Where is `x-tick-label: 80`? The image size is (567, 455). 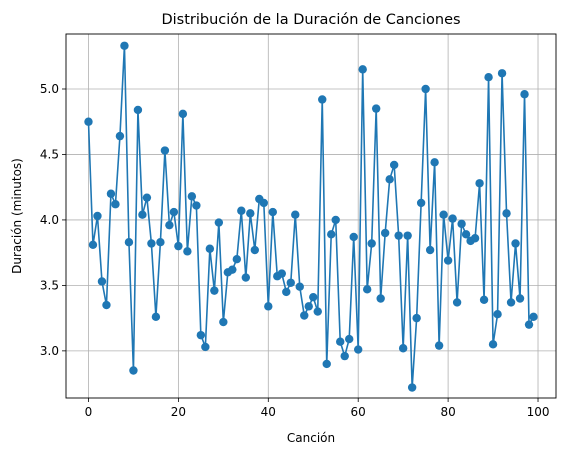
x-tick-label: 80 is located at coordinates (447, 412).